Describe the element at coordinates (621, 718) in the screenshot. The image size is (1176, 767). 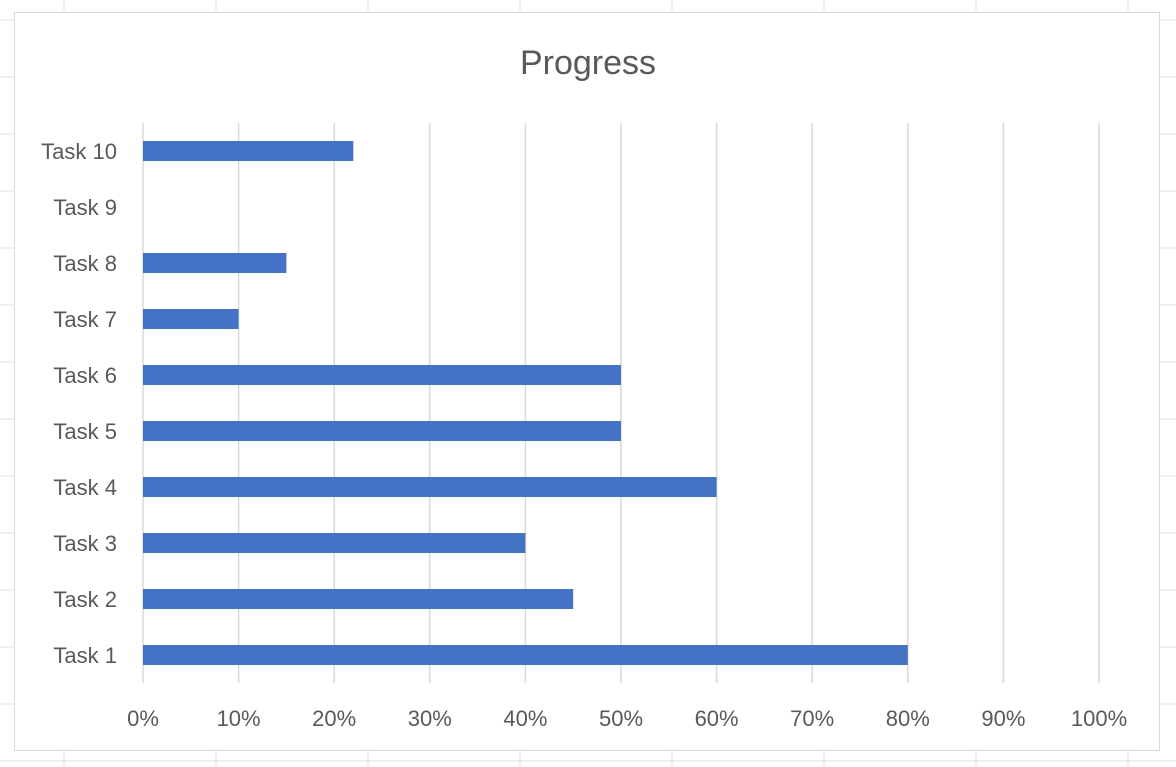
I see `x-tick-label: 50%` at that location.